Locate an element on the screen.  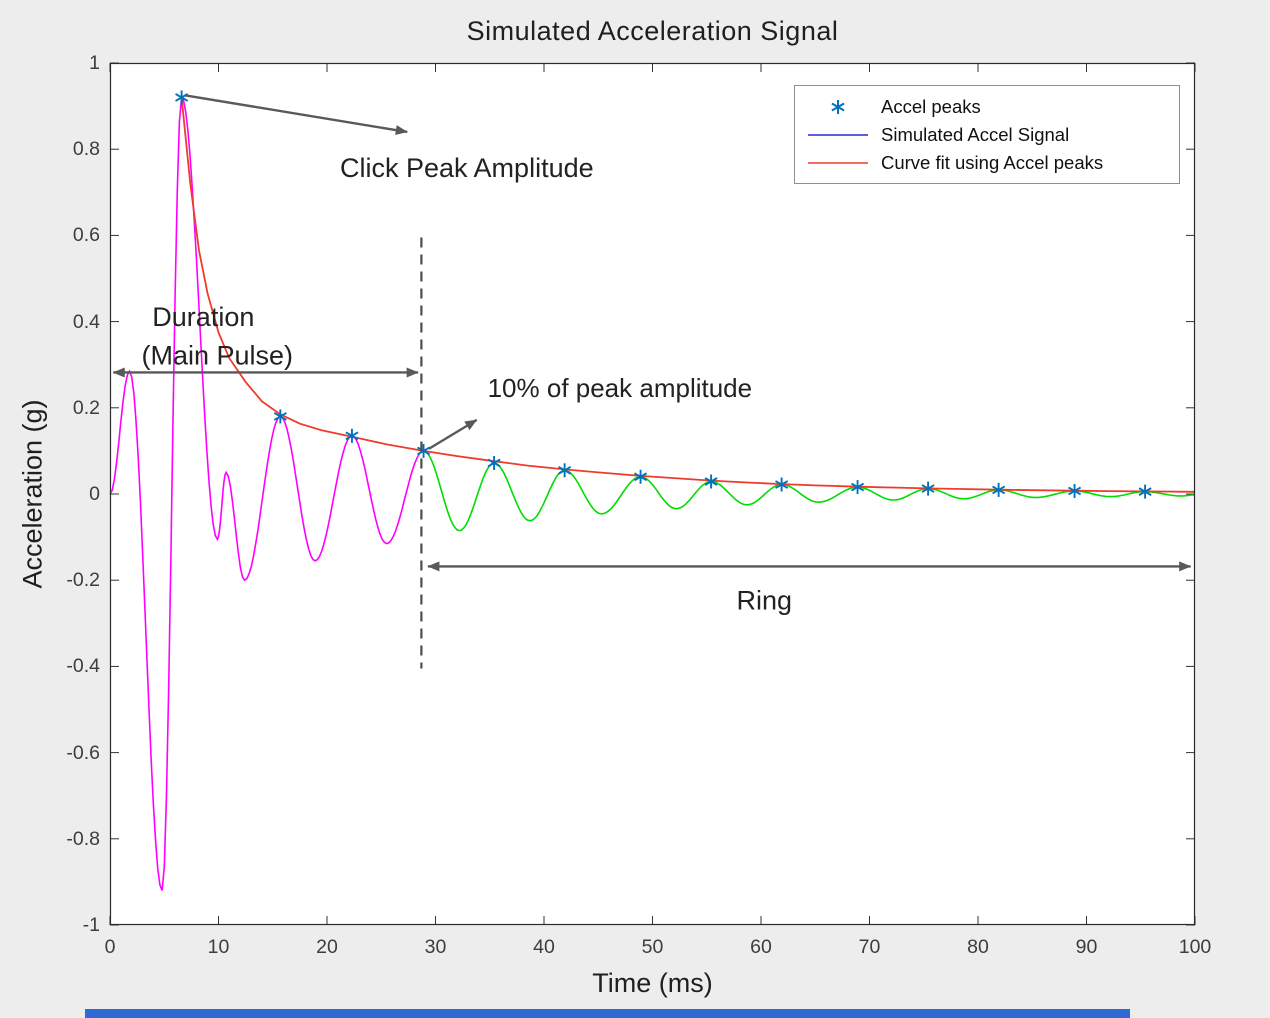
y-tick-label: 1 is located at coordinates (94, 63).